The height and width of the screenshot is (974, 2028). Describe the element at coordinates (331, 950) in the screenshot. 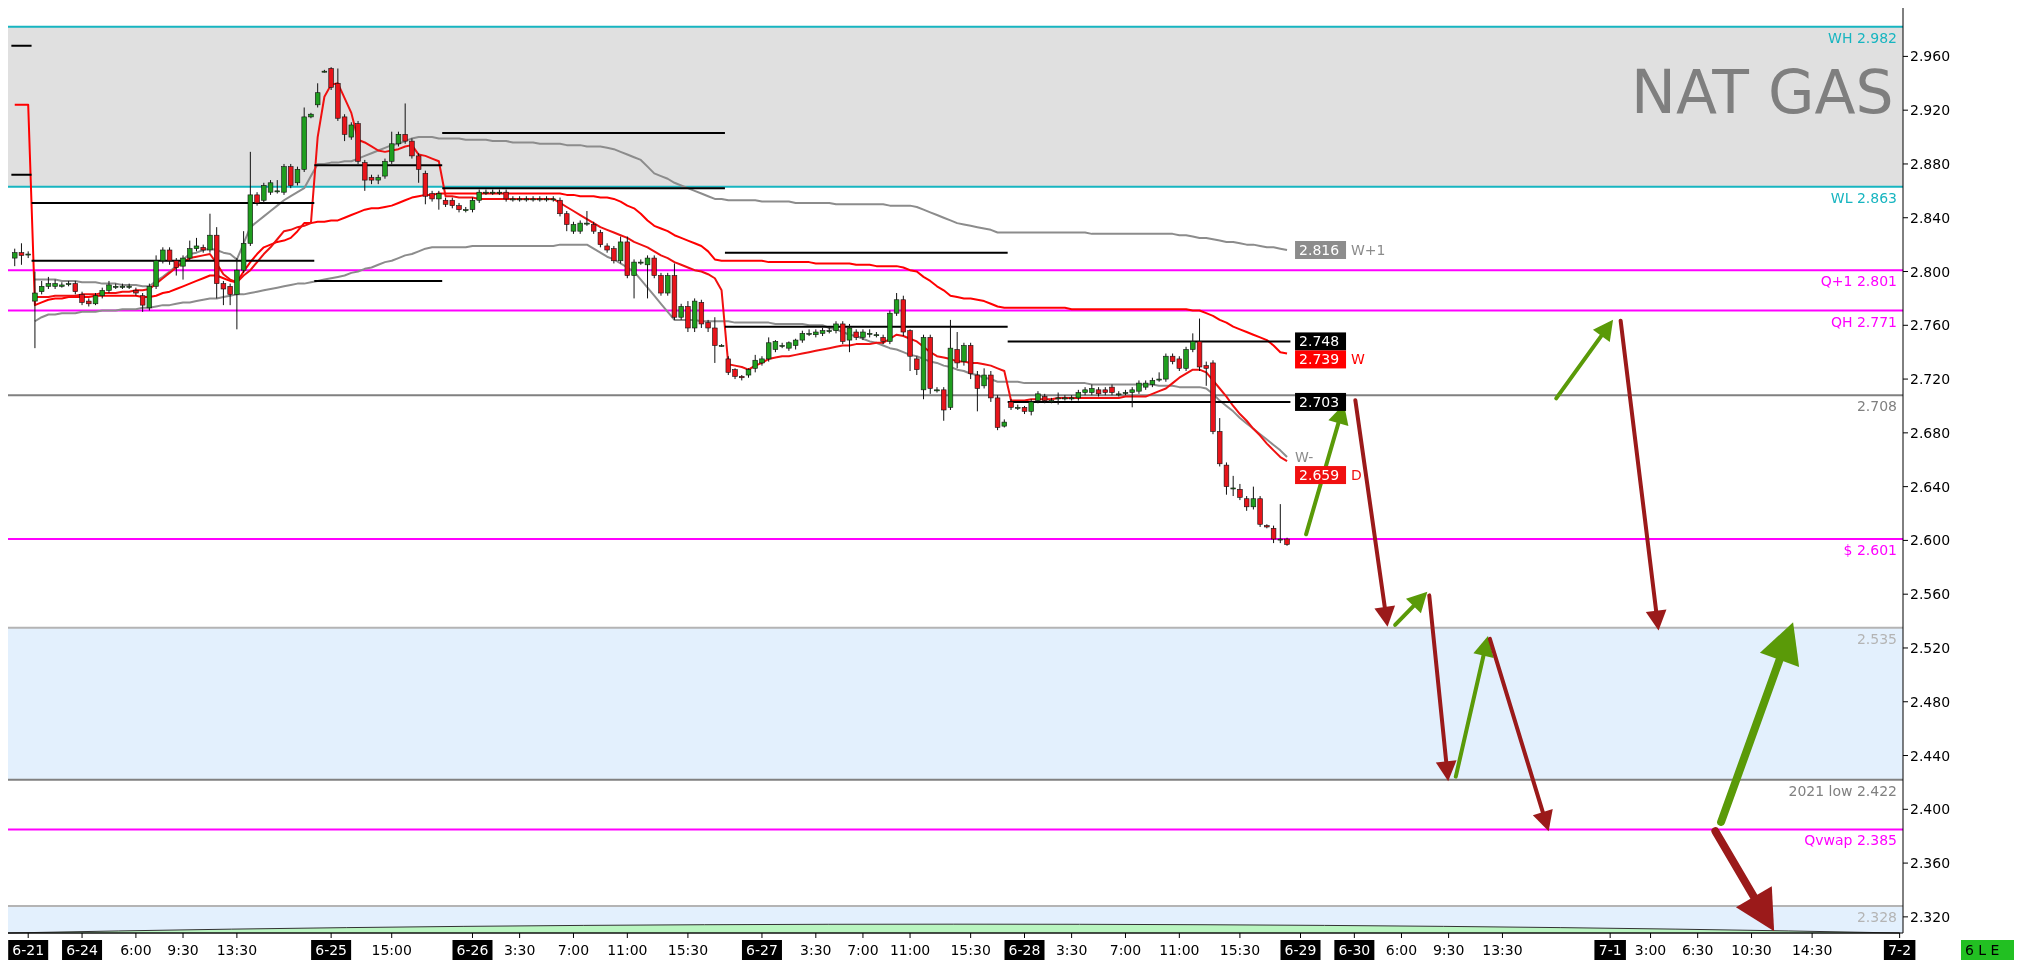

I see `x-tick-label: 6-25` at that location.